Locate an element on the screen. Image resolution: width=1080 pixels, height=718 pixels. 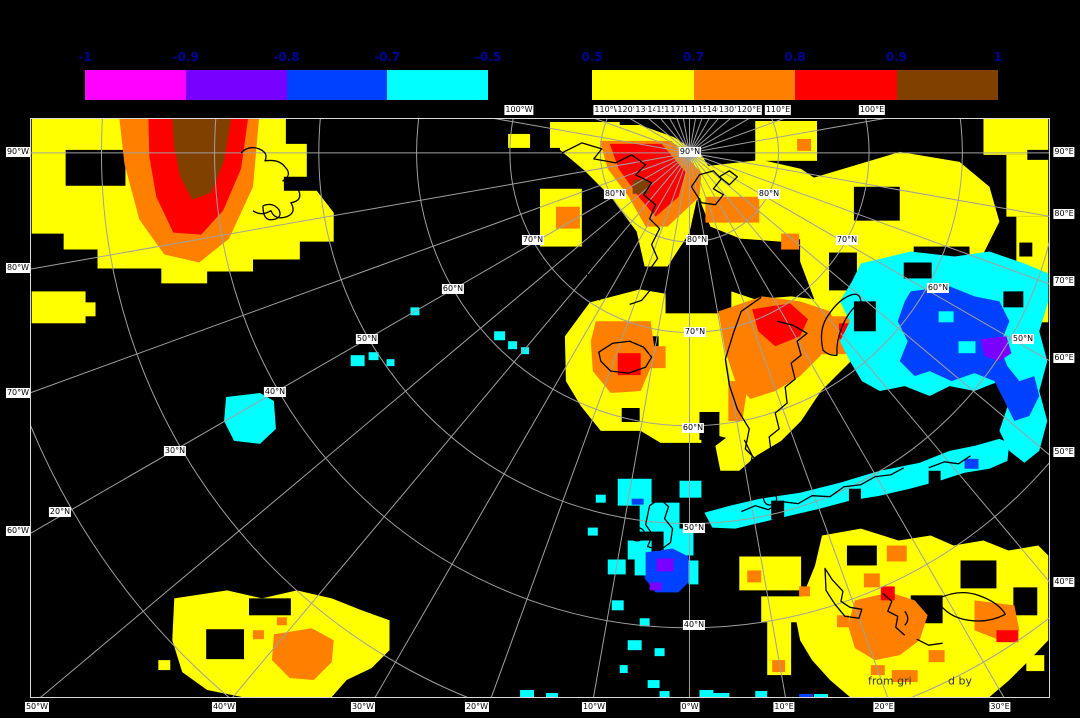
longitude-label-left: 90°W is located at coordinates (18, 152).